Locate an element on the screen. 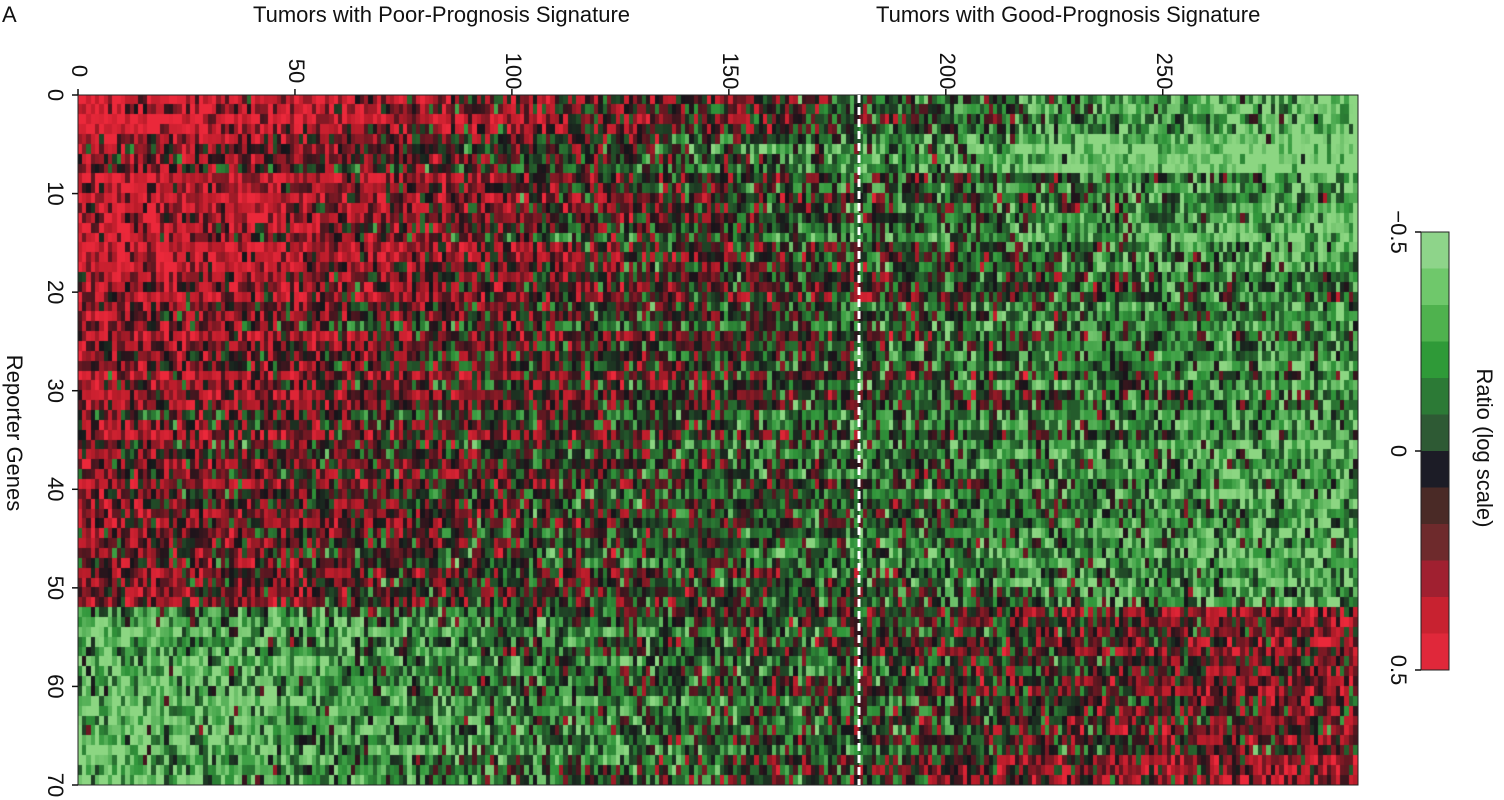 This screenshot has width=1504, height=800. x-tick-label-2: 100 is located at coordinates (513, 71).